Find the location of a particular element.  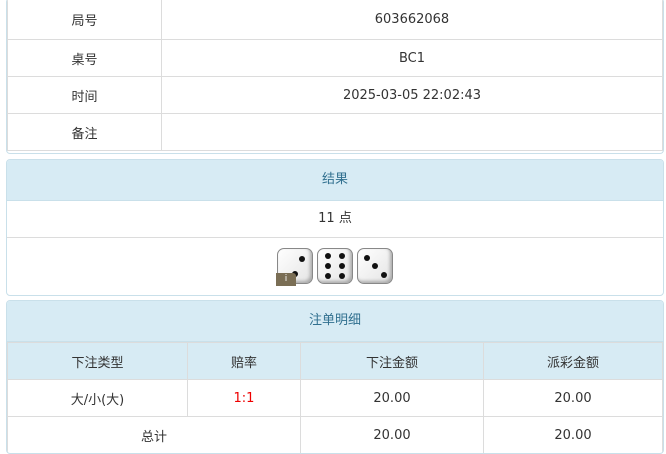

die-face-2-icon: i is located at coordinates (294, 267).